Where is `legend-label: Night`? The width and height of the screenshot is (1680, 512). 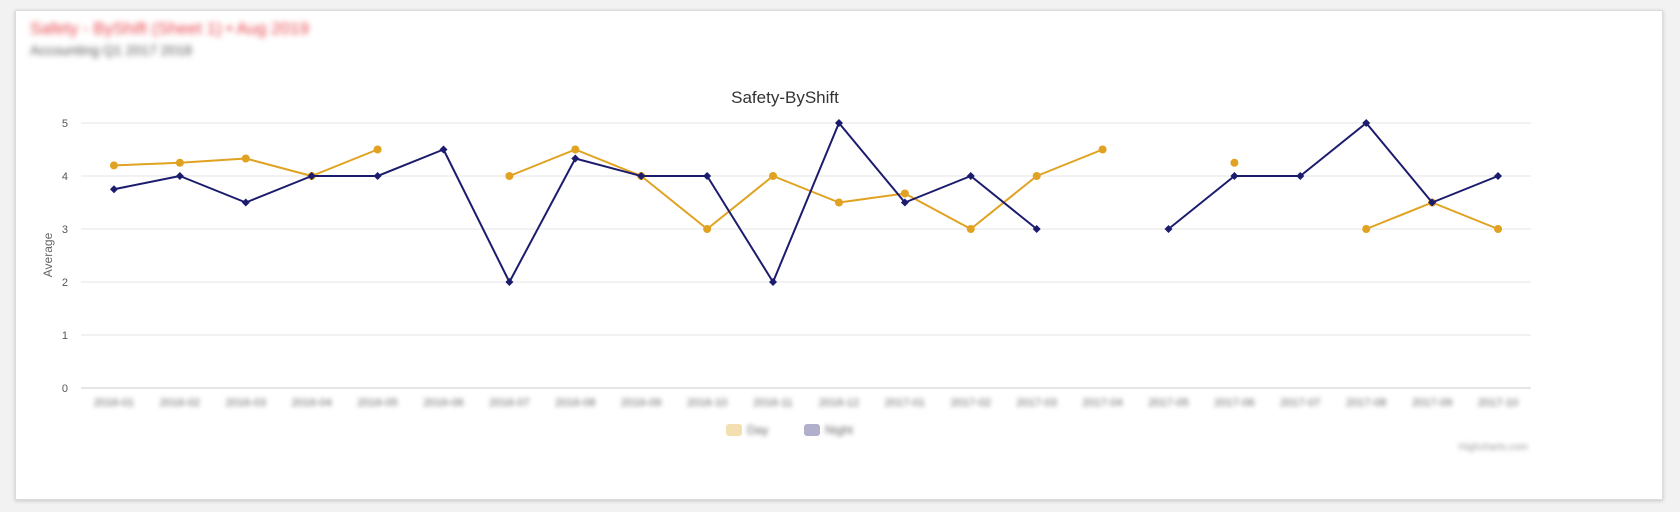
legend-label: Night is located at coordinates (839, 430).